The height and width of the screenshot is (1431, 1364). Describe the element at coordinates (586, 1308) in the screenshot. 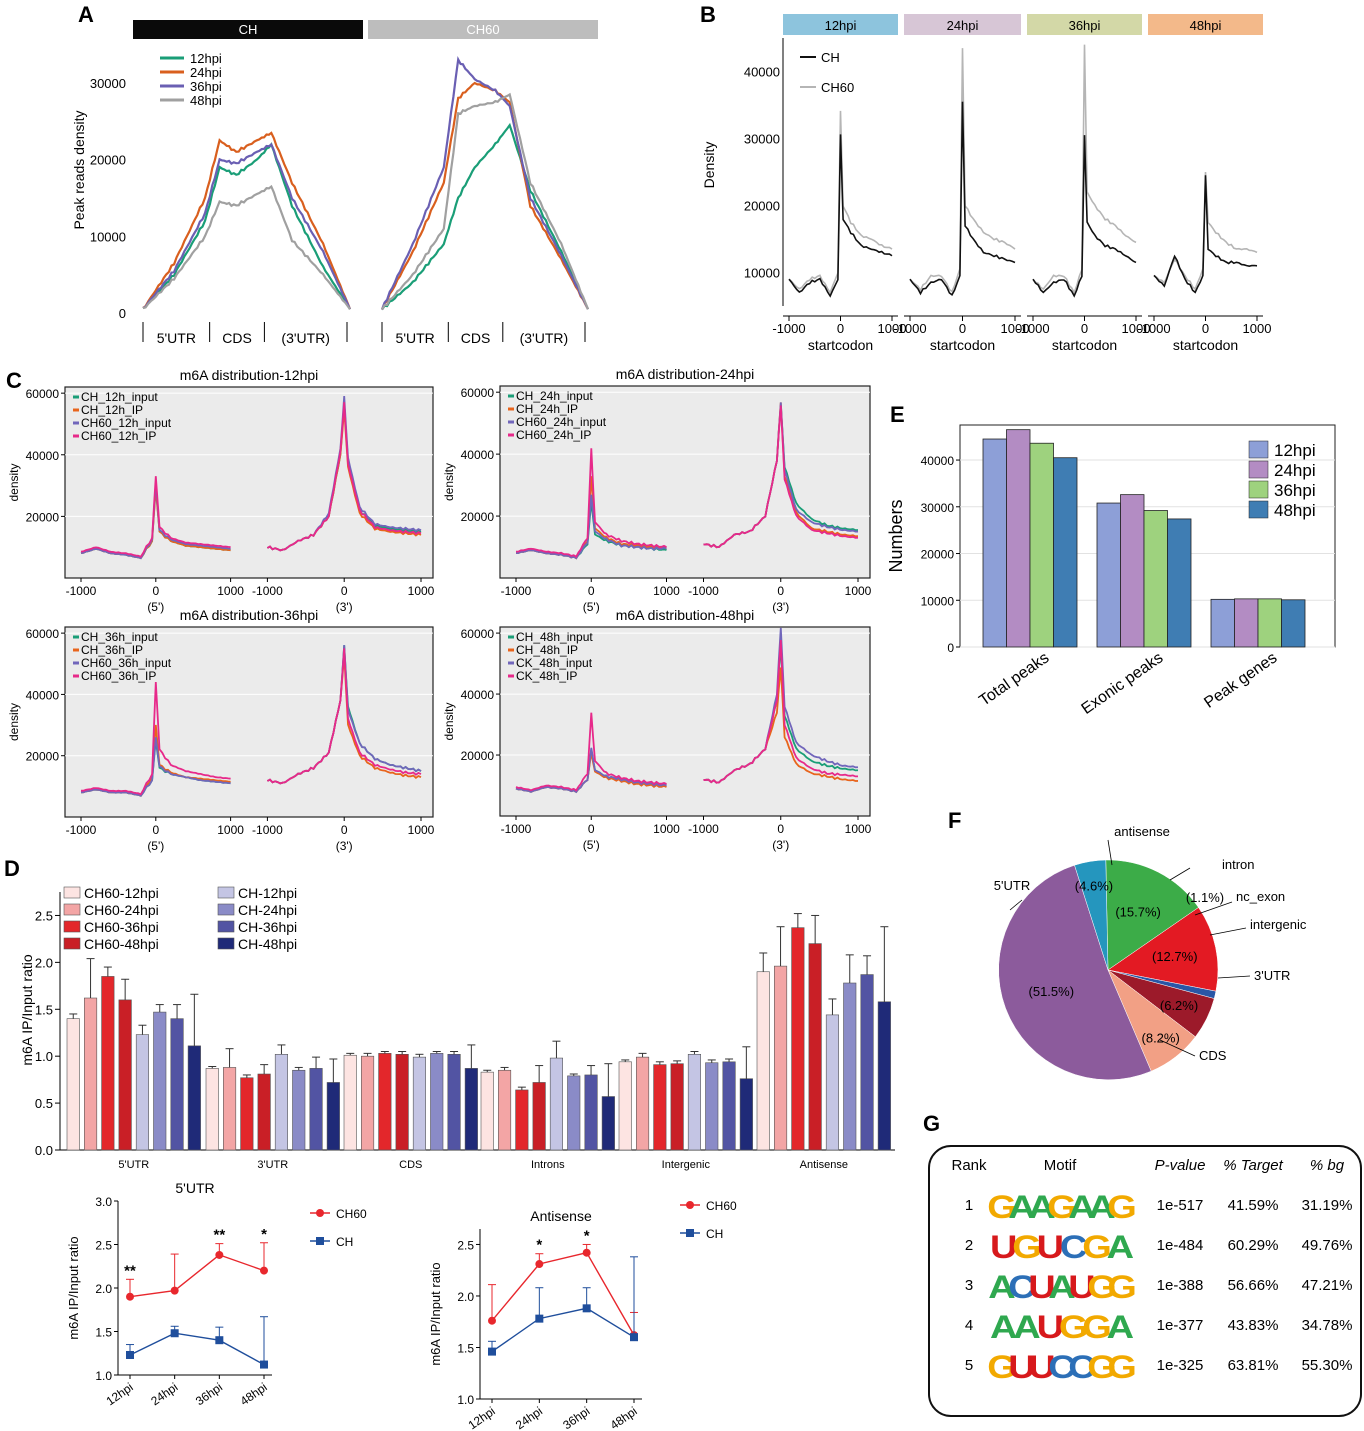

I see `point-ch` at that location.